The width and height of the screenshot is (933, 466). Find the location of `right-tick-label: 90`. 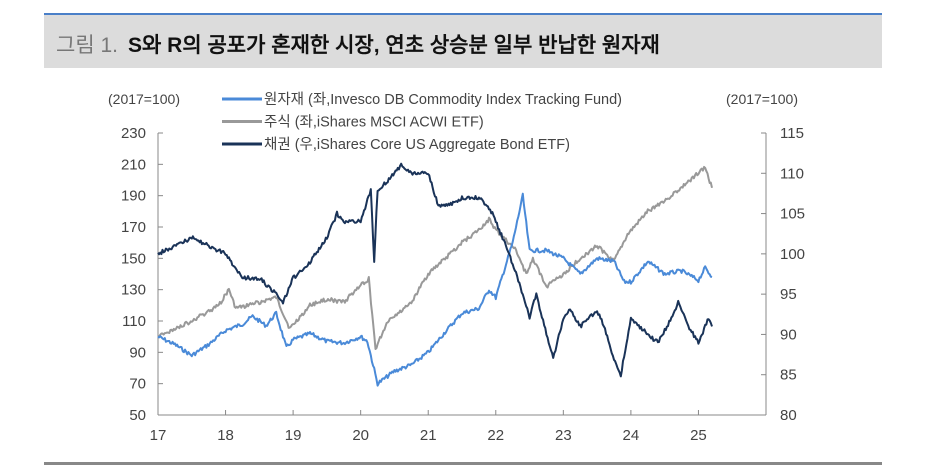

right-tick-label: 90 is located at coordinates (788, 334).